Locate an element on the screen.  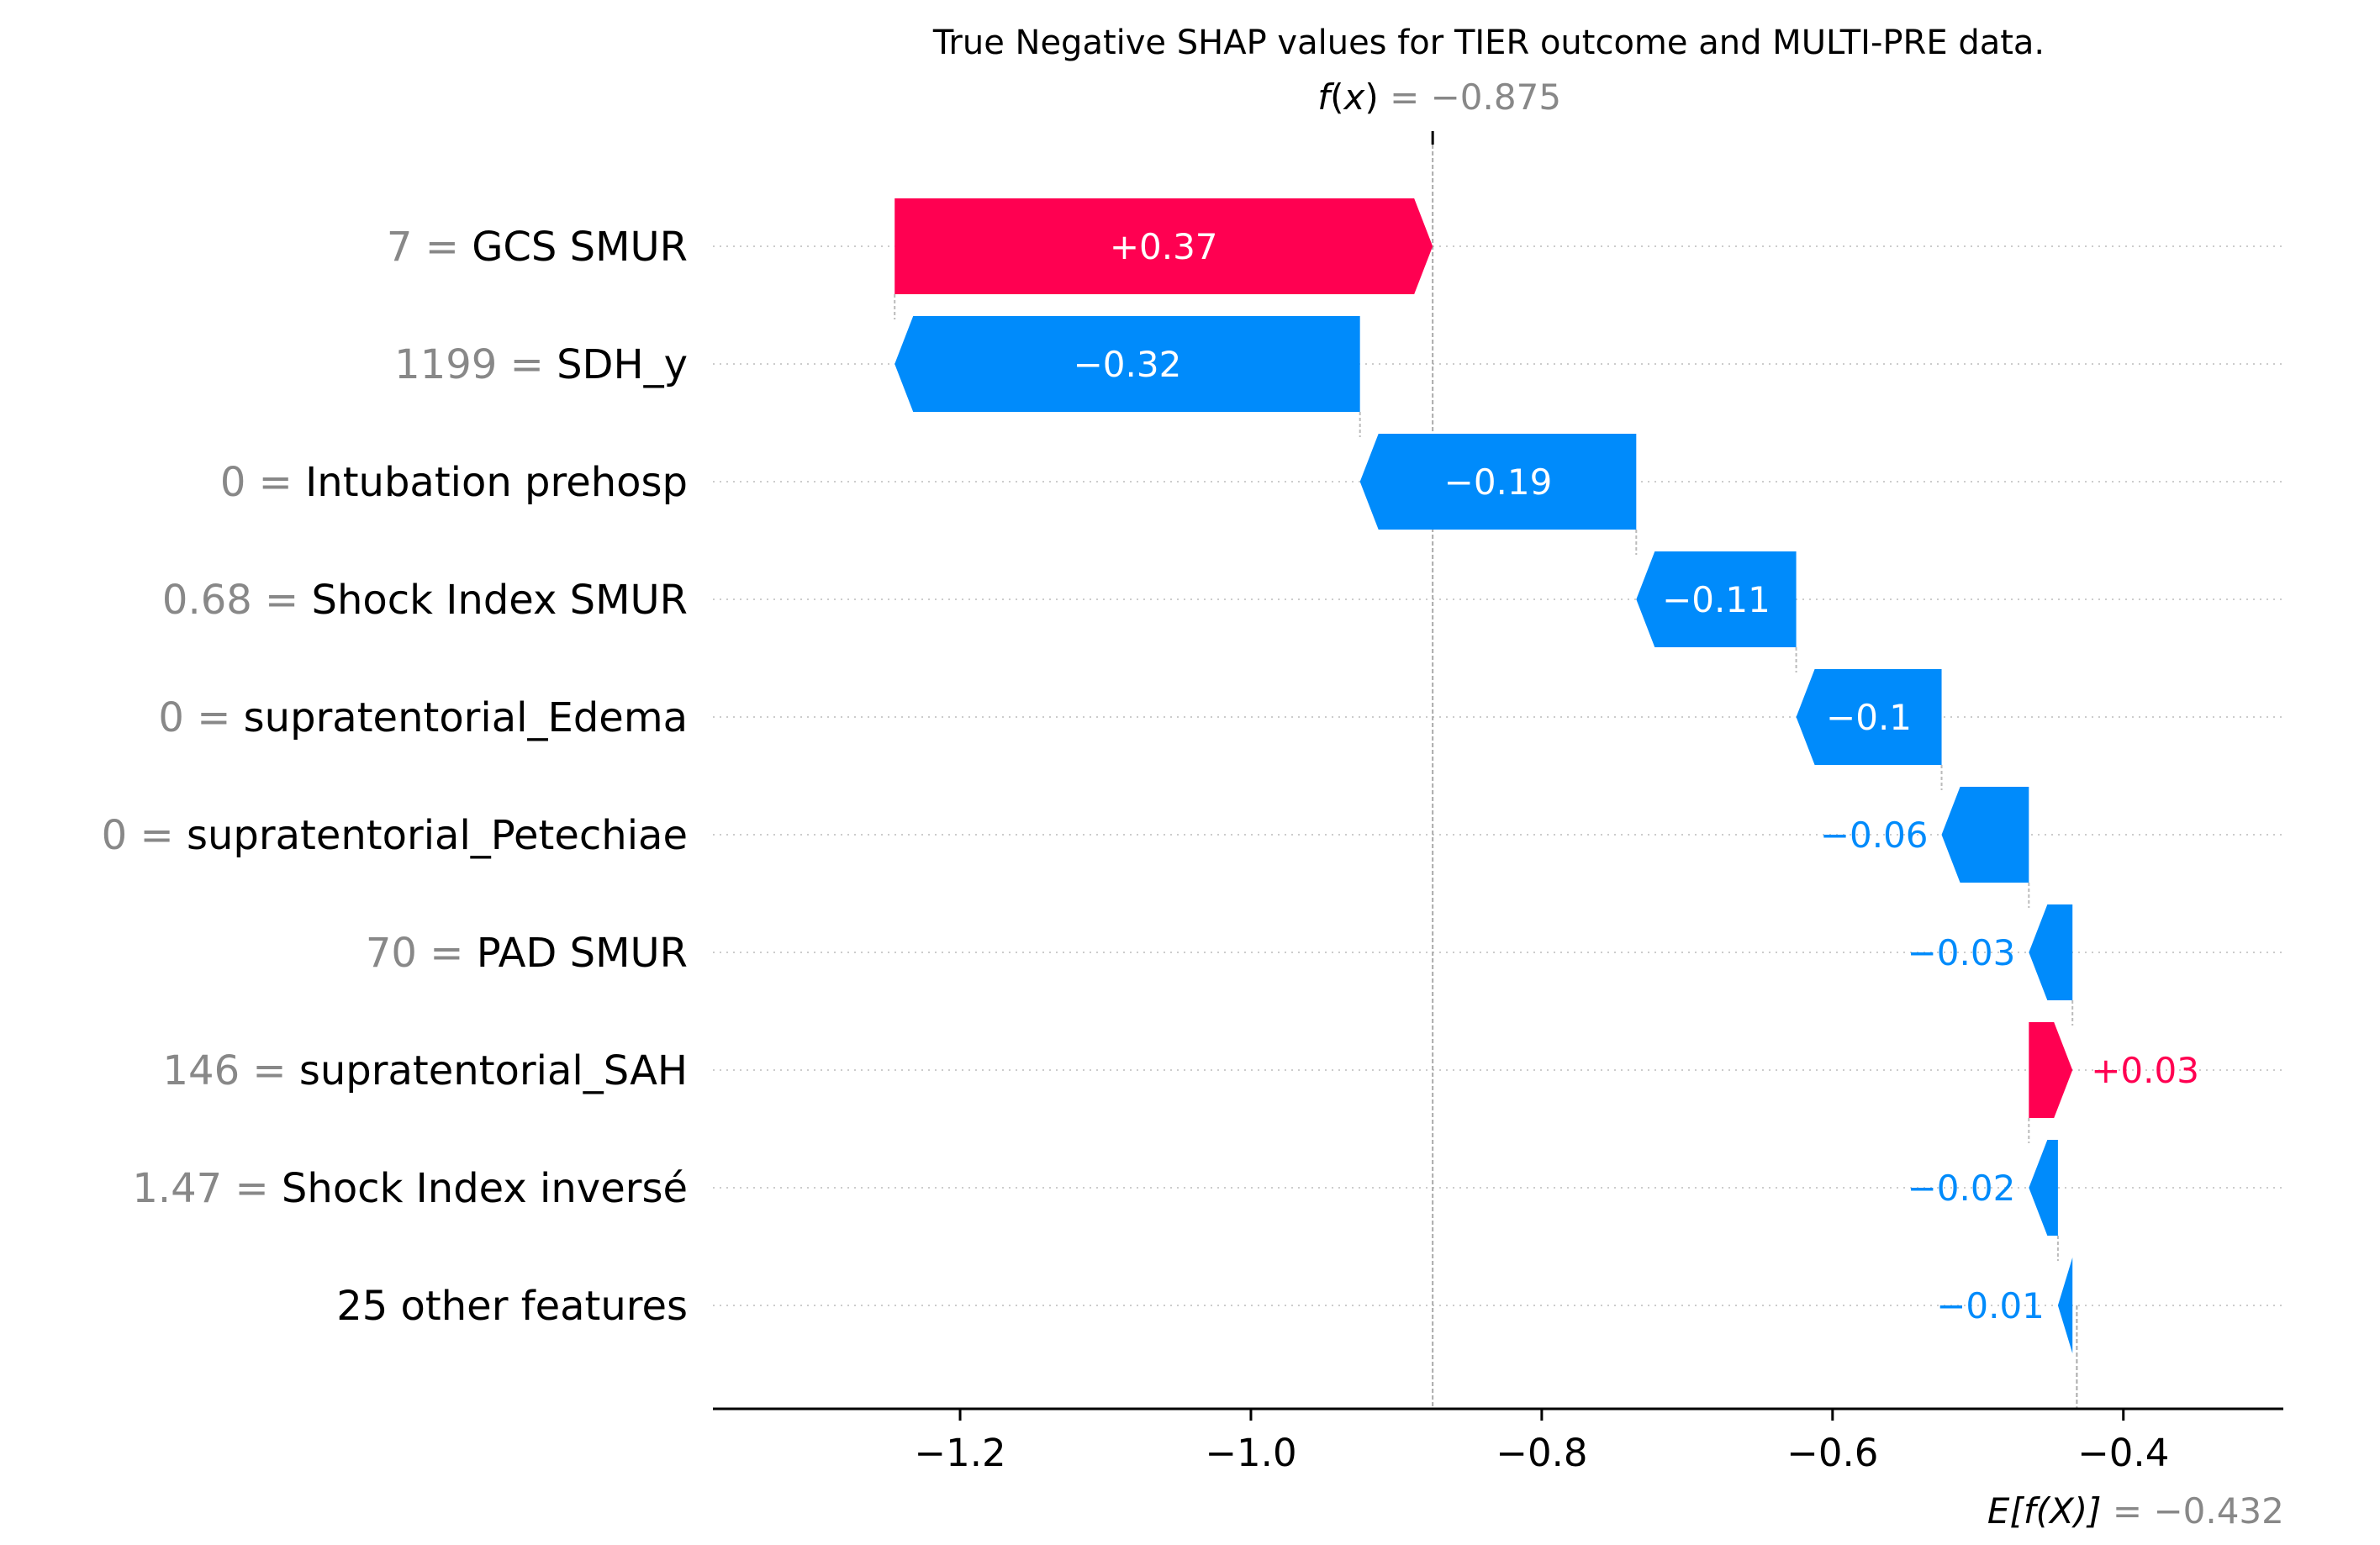
feature-label: 0.68 = Shock Index SMUR is located at coordinates (425, 600).